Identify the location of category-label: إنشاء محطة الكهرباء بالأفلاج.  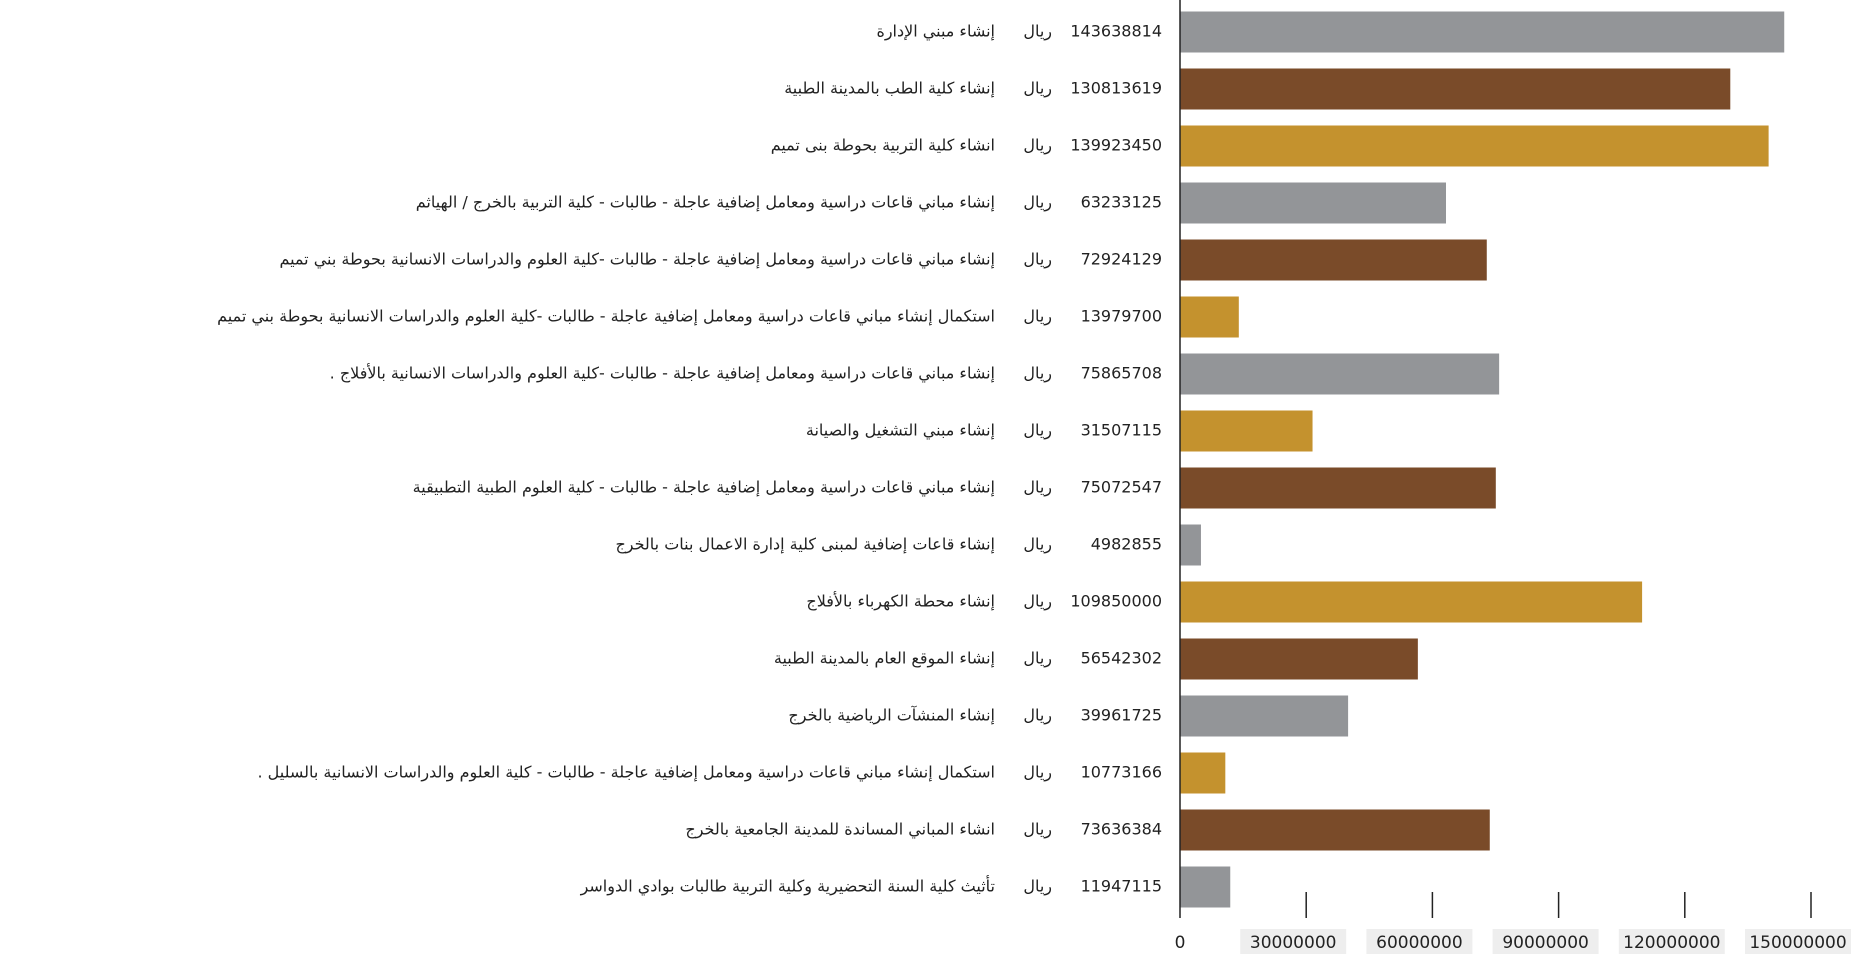
(900, 601).